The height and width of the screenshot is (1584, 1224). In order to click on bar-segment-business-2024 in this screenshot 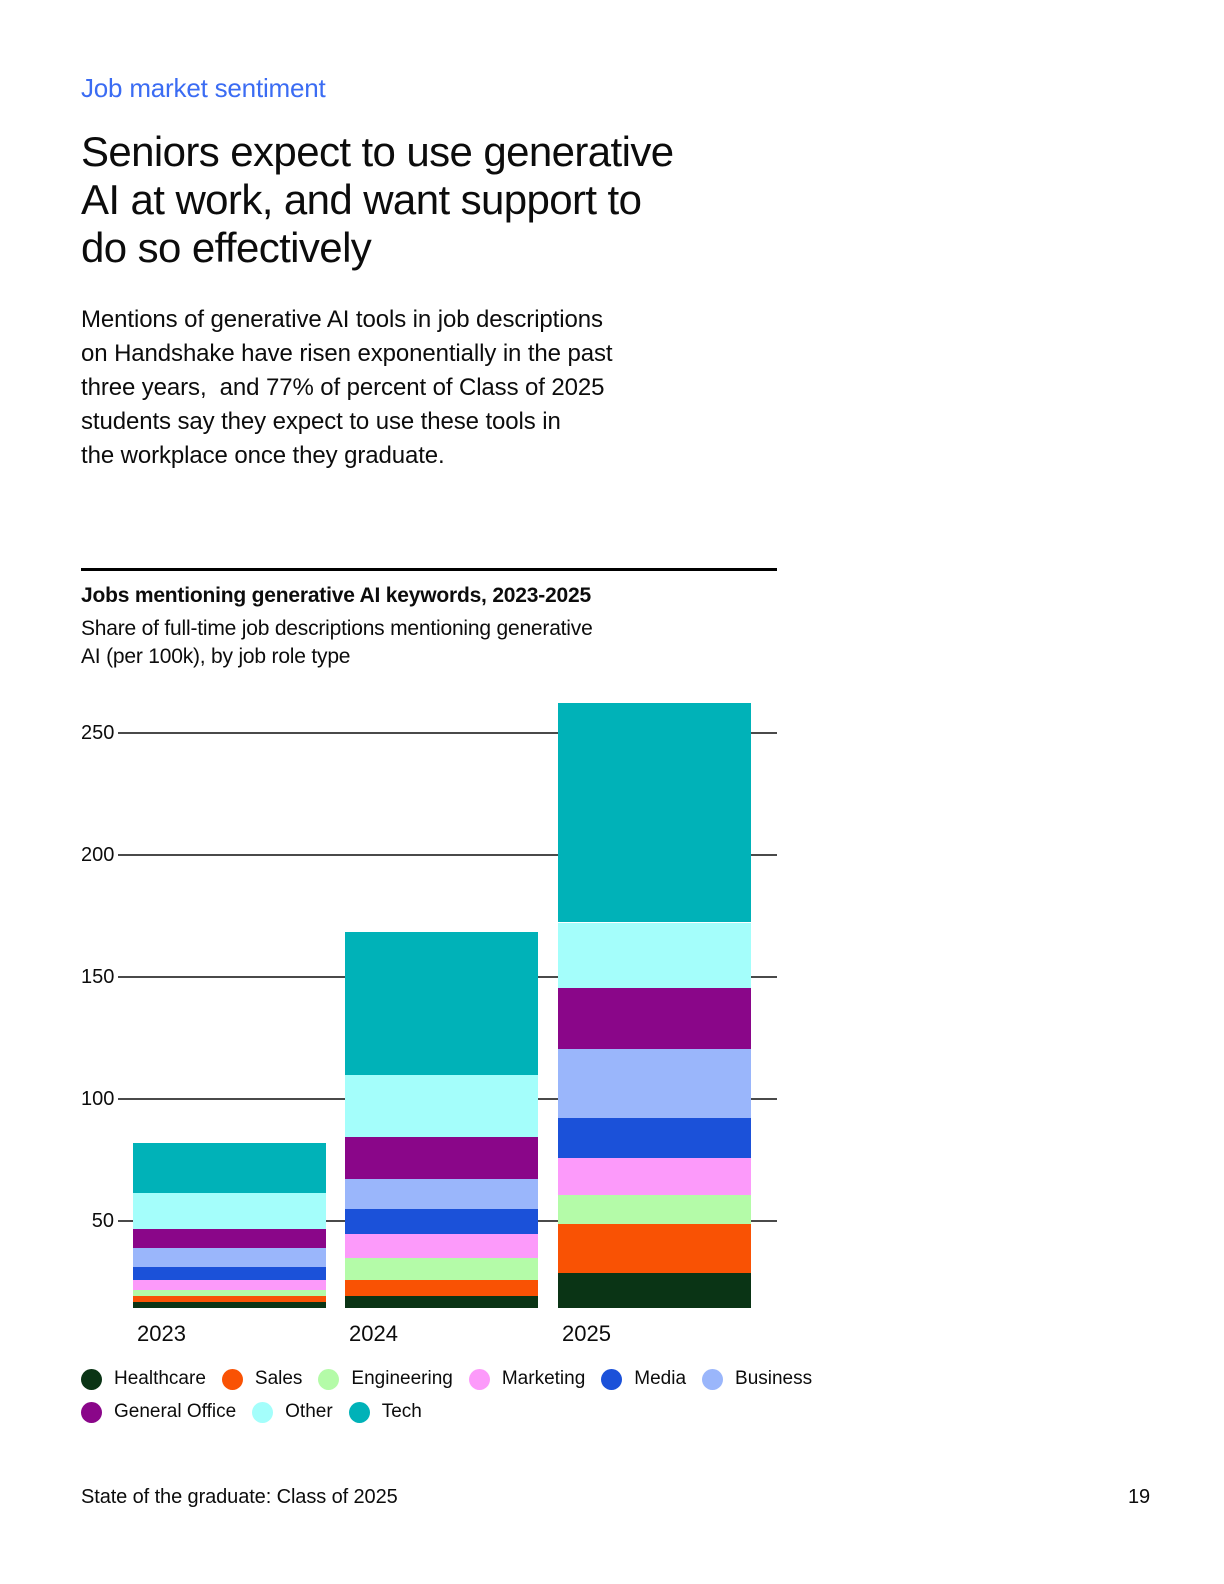, I will do `click(441, 1194)`.